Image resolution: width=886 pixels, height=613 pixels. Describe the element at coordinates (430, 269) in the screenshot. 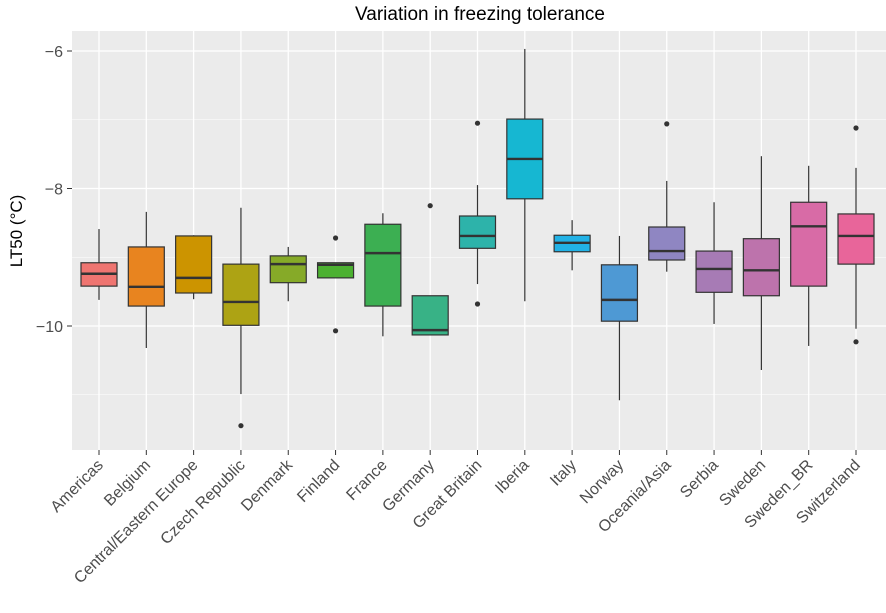

I see `box-germany` at that location.